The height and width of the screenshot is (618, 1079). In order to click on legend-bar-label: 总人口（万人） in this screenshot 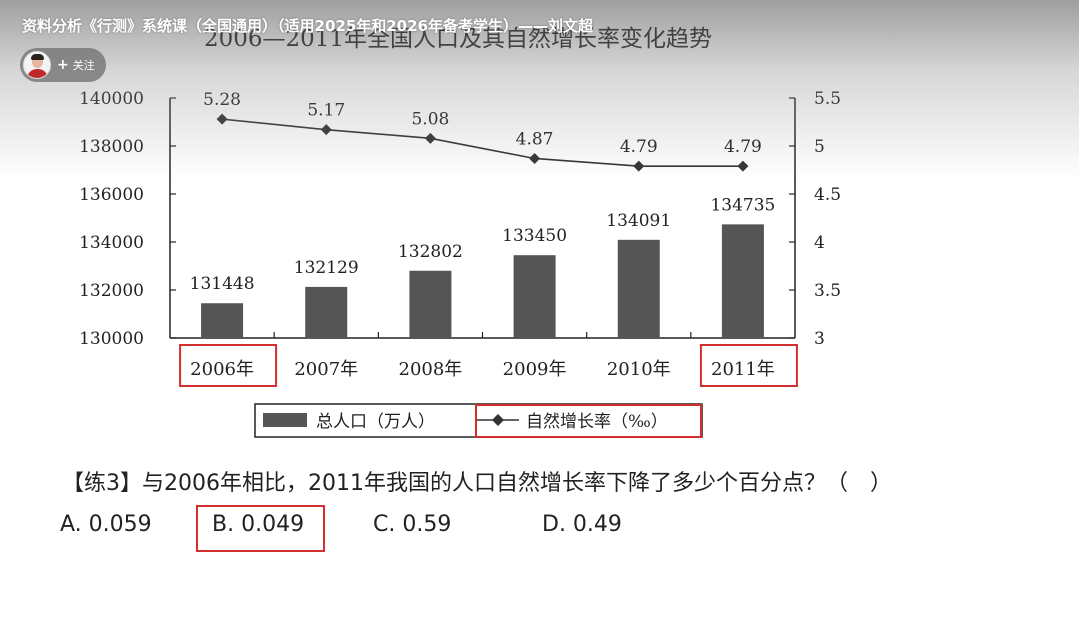, I will do `click(375, 422)`.